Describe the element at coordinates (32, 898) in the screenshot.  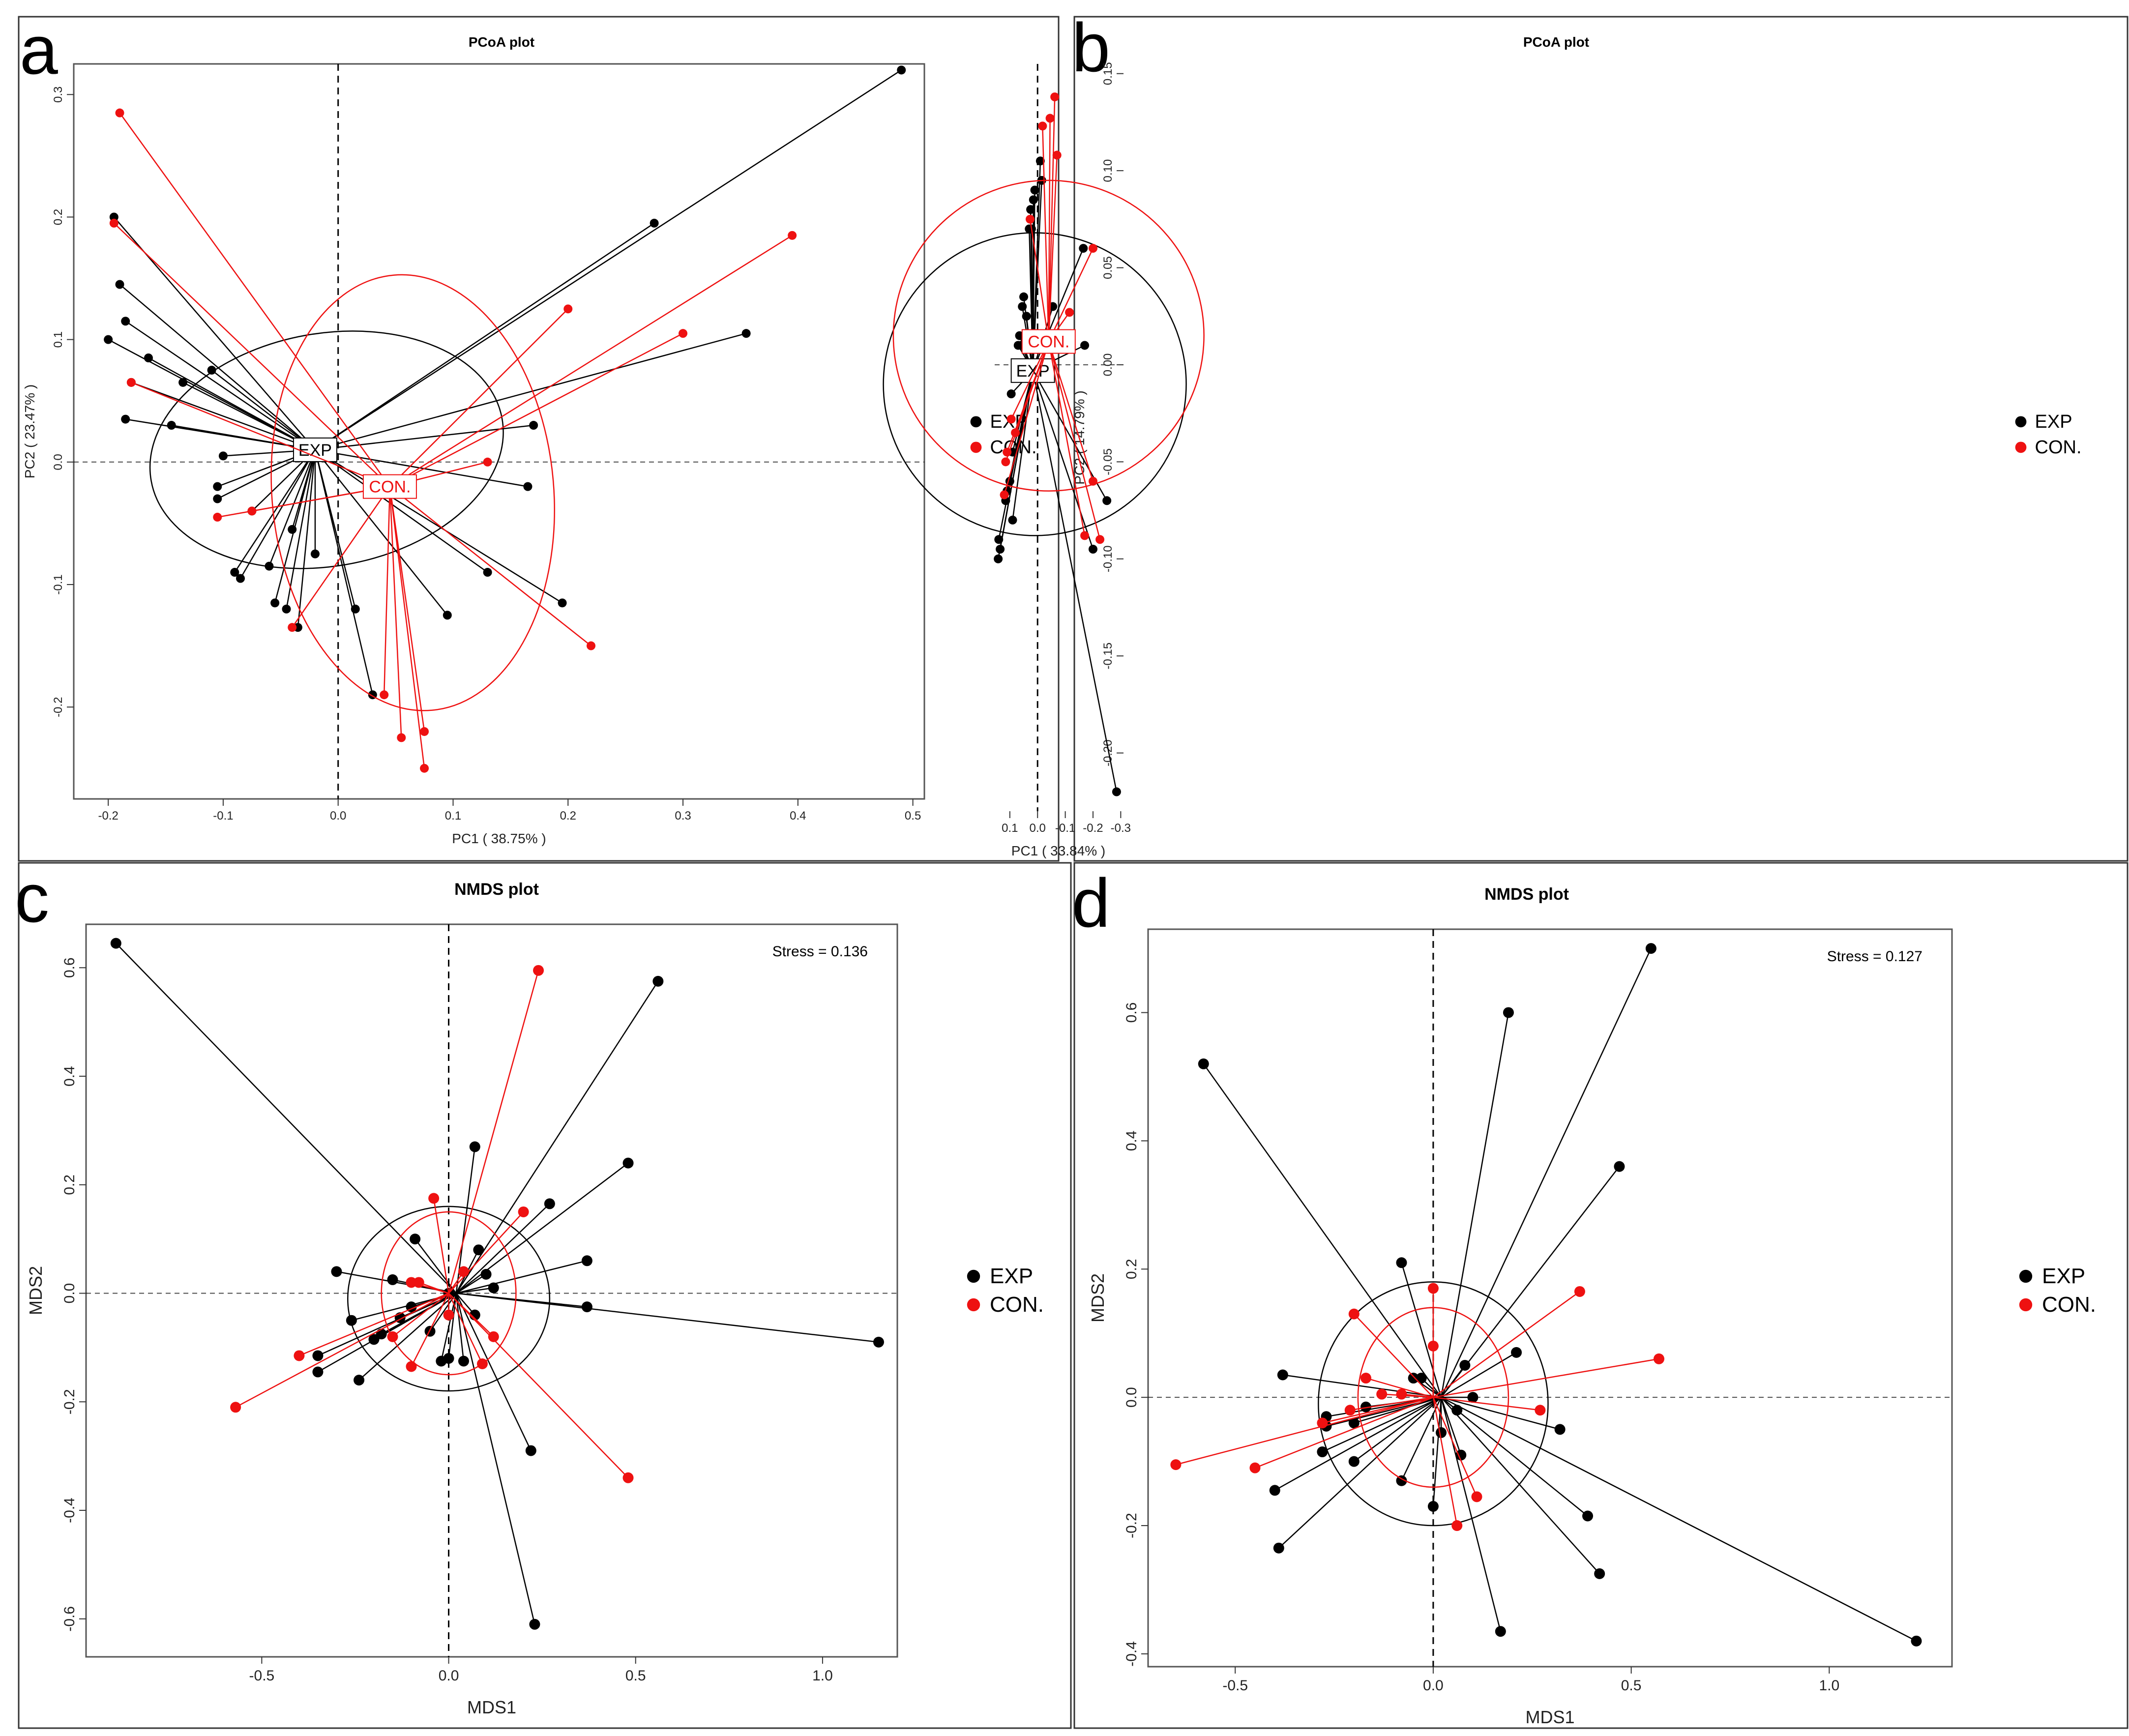
I see `panel-letter: c` at that location.